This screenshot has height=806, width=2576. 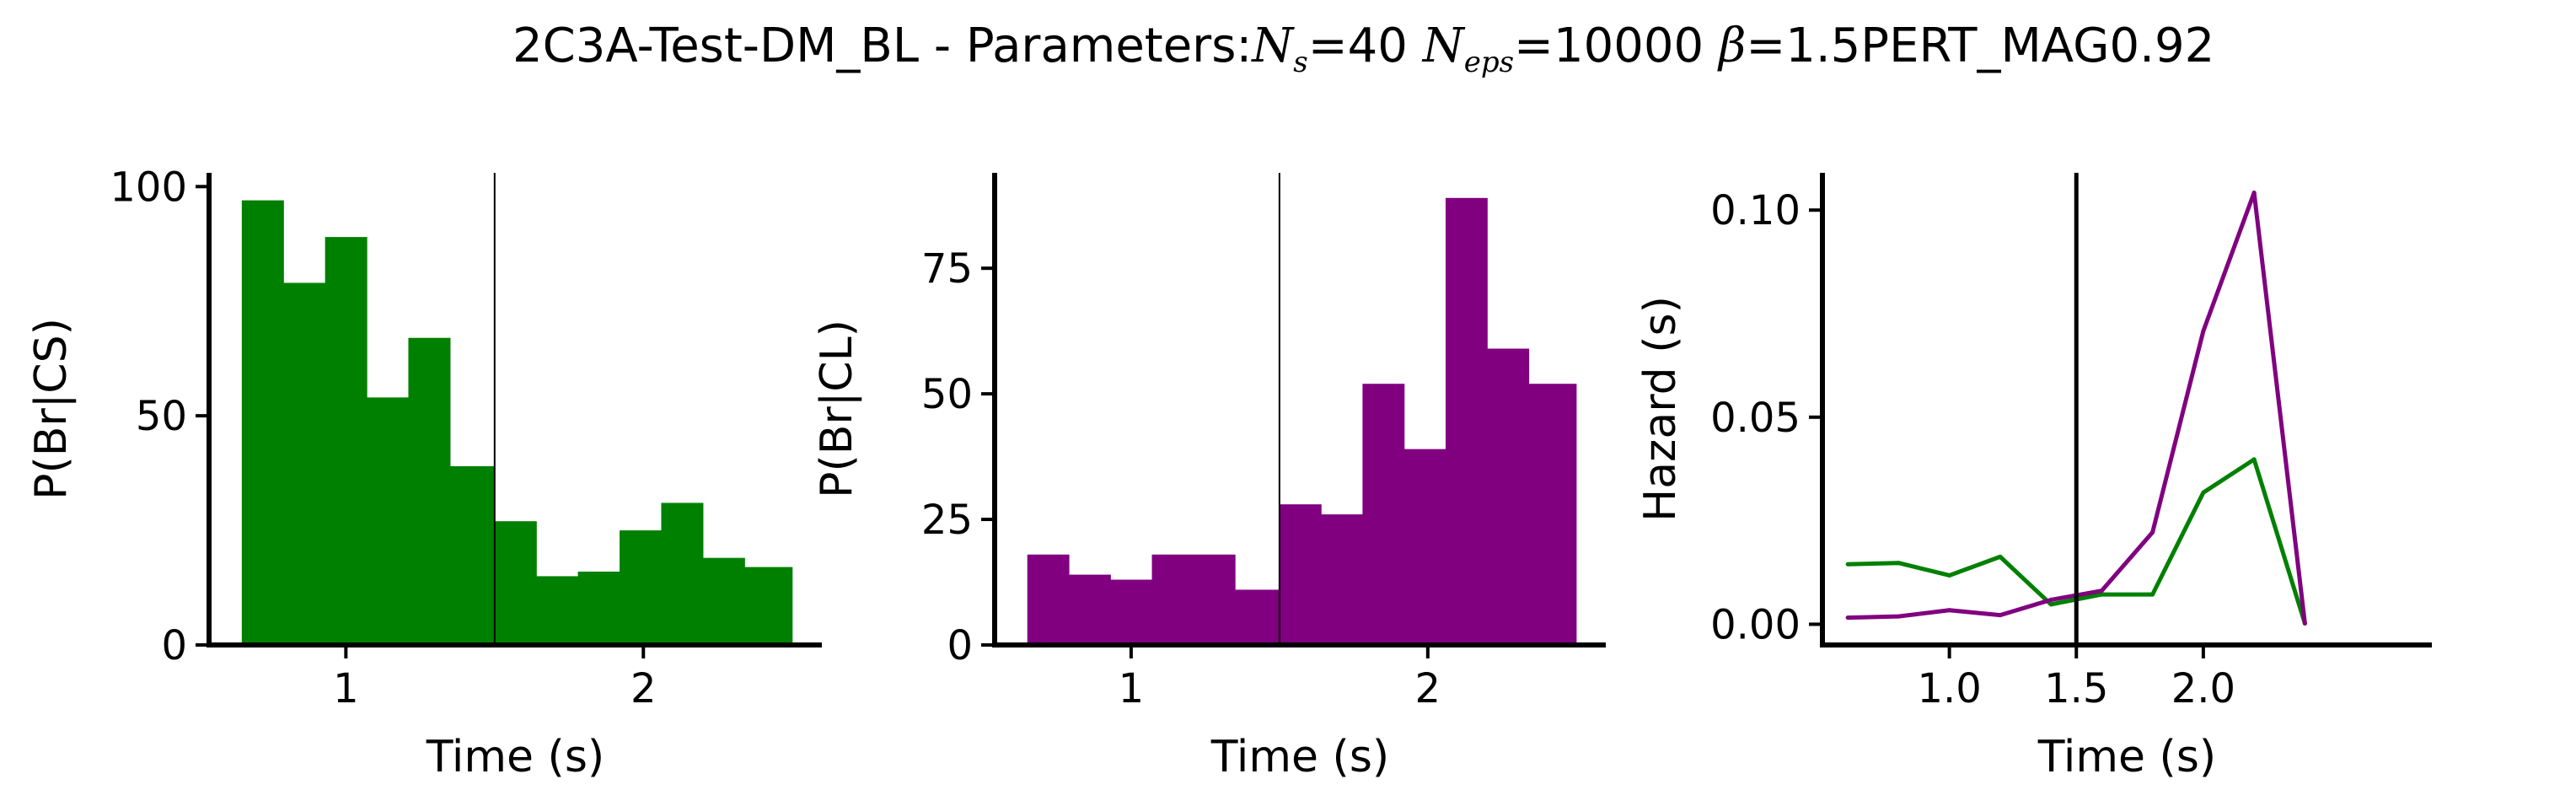 What do you see at coordinates (1755, 419) in the screenshot?
I see `y-tick-label: 0.05` at bounding box center [1755, 419].